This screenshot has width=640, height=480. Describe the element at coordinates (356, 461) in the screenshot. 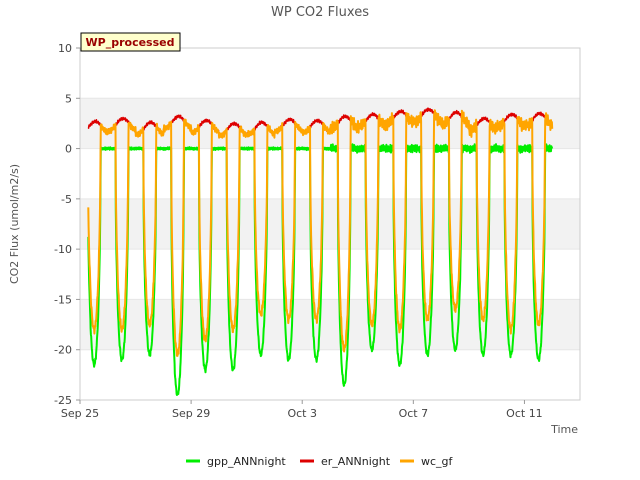

I see `legend-label-er_ANNnight: er_ANNnight` at that location.